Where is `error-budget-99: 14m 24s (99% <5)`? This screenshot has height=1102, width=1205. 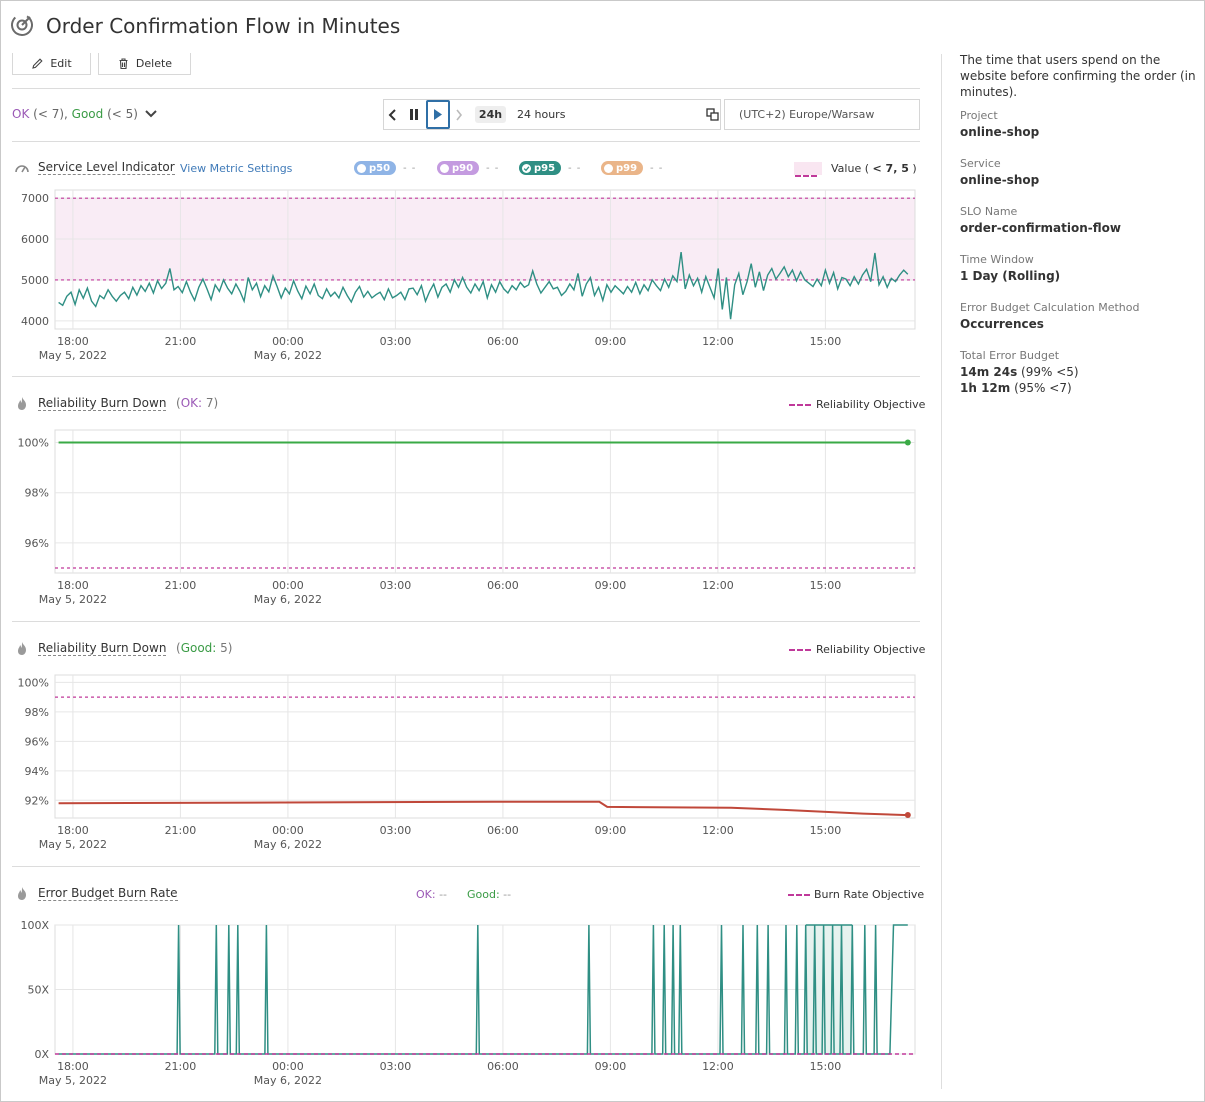 error-budget-99: 14m 24s (99% <5) is located at coordinates (1019, 372).